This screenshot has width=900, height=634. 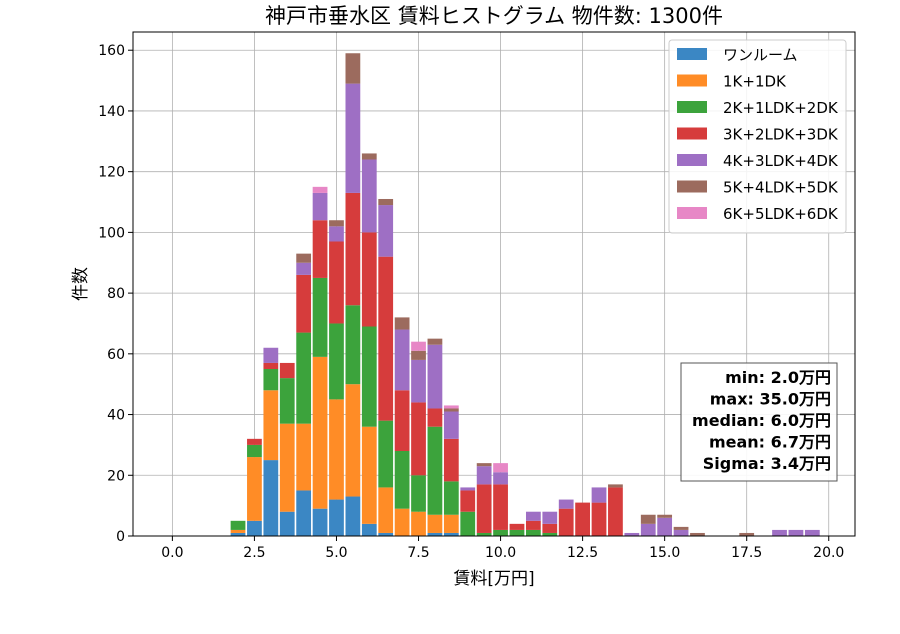 What do you see at coordinates (254, 553) in the screenshot?
I see `x-tick-label: 2.5` at bounding box center [254, 553].